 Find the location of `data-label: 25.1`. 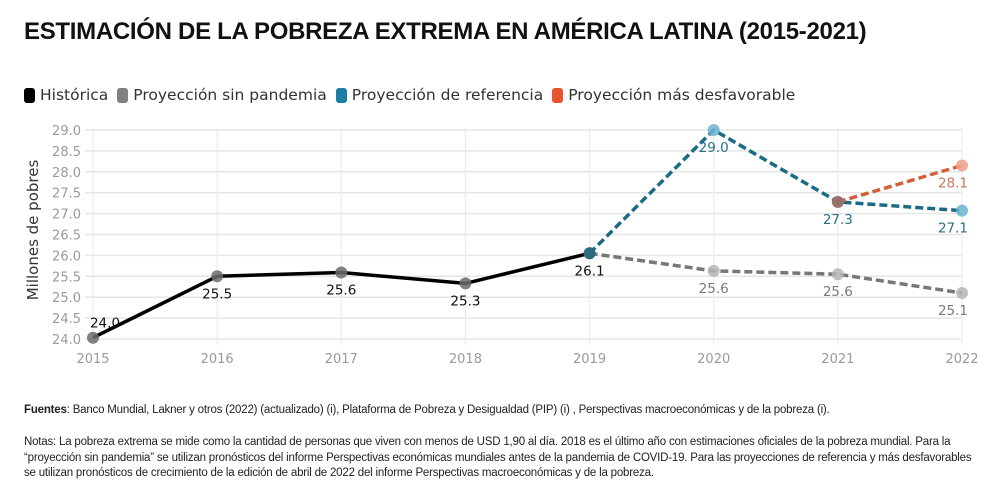

data-label: 25.1 is located at coordinates (953, 311).